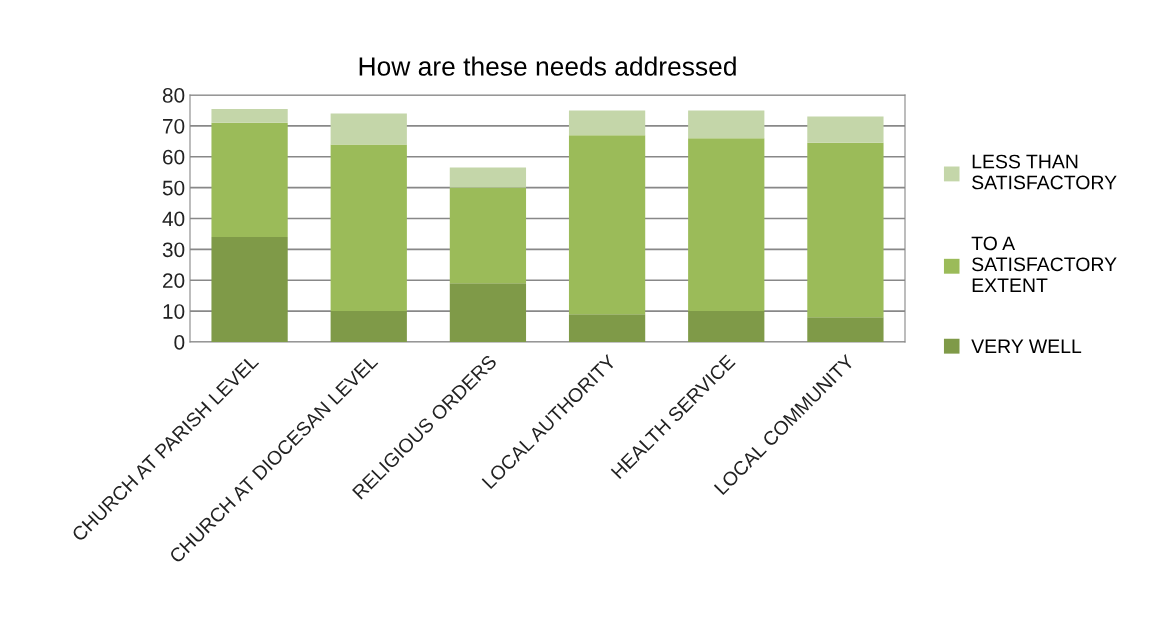 This screenshot has width=1155, height=628. What do you see at coordinates (174, 280) in the screenshot?
I see `y-tick-label: 20` at bounding box center [174, 280].